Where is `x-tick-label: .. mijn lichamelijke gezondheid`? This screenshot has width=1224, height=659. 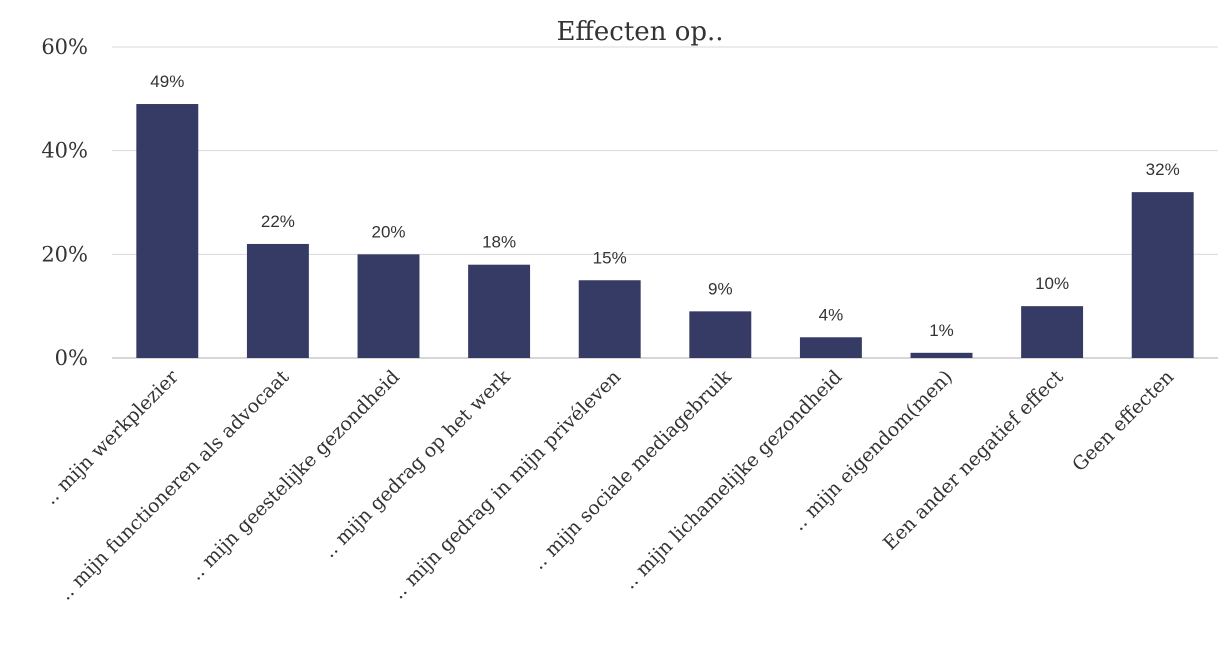 x-tick-label: .. mijn lichamelijke gezondheid is located at coordinates (733, 480).